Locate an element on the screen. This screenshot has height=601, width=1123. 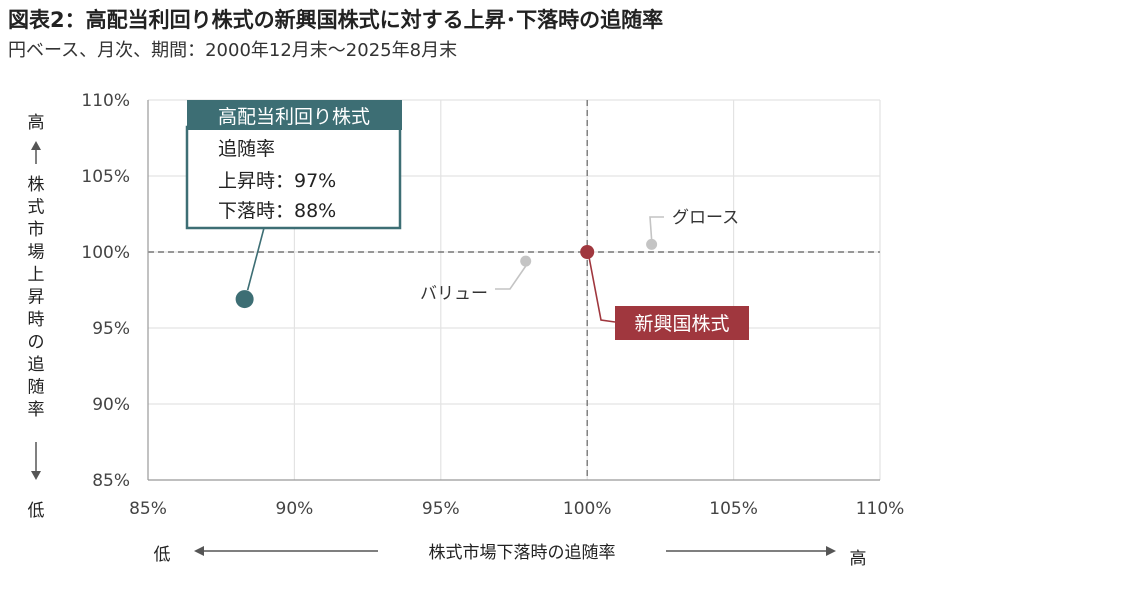
callout-header-box is located at coordinates (294, 115).